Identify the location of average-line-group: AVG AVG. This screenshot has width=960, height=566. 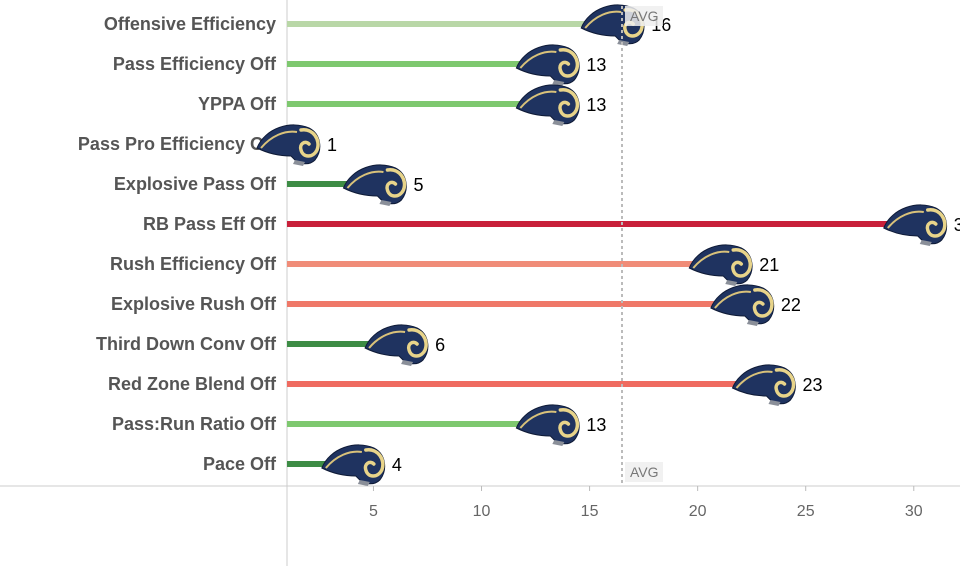
(642, 245).